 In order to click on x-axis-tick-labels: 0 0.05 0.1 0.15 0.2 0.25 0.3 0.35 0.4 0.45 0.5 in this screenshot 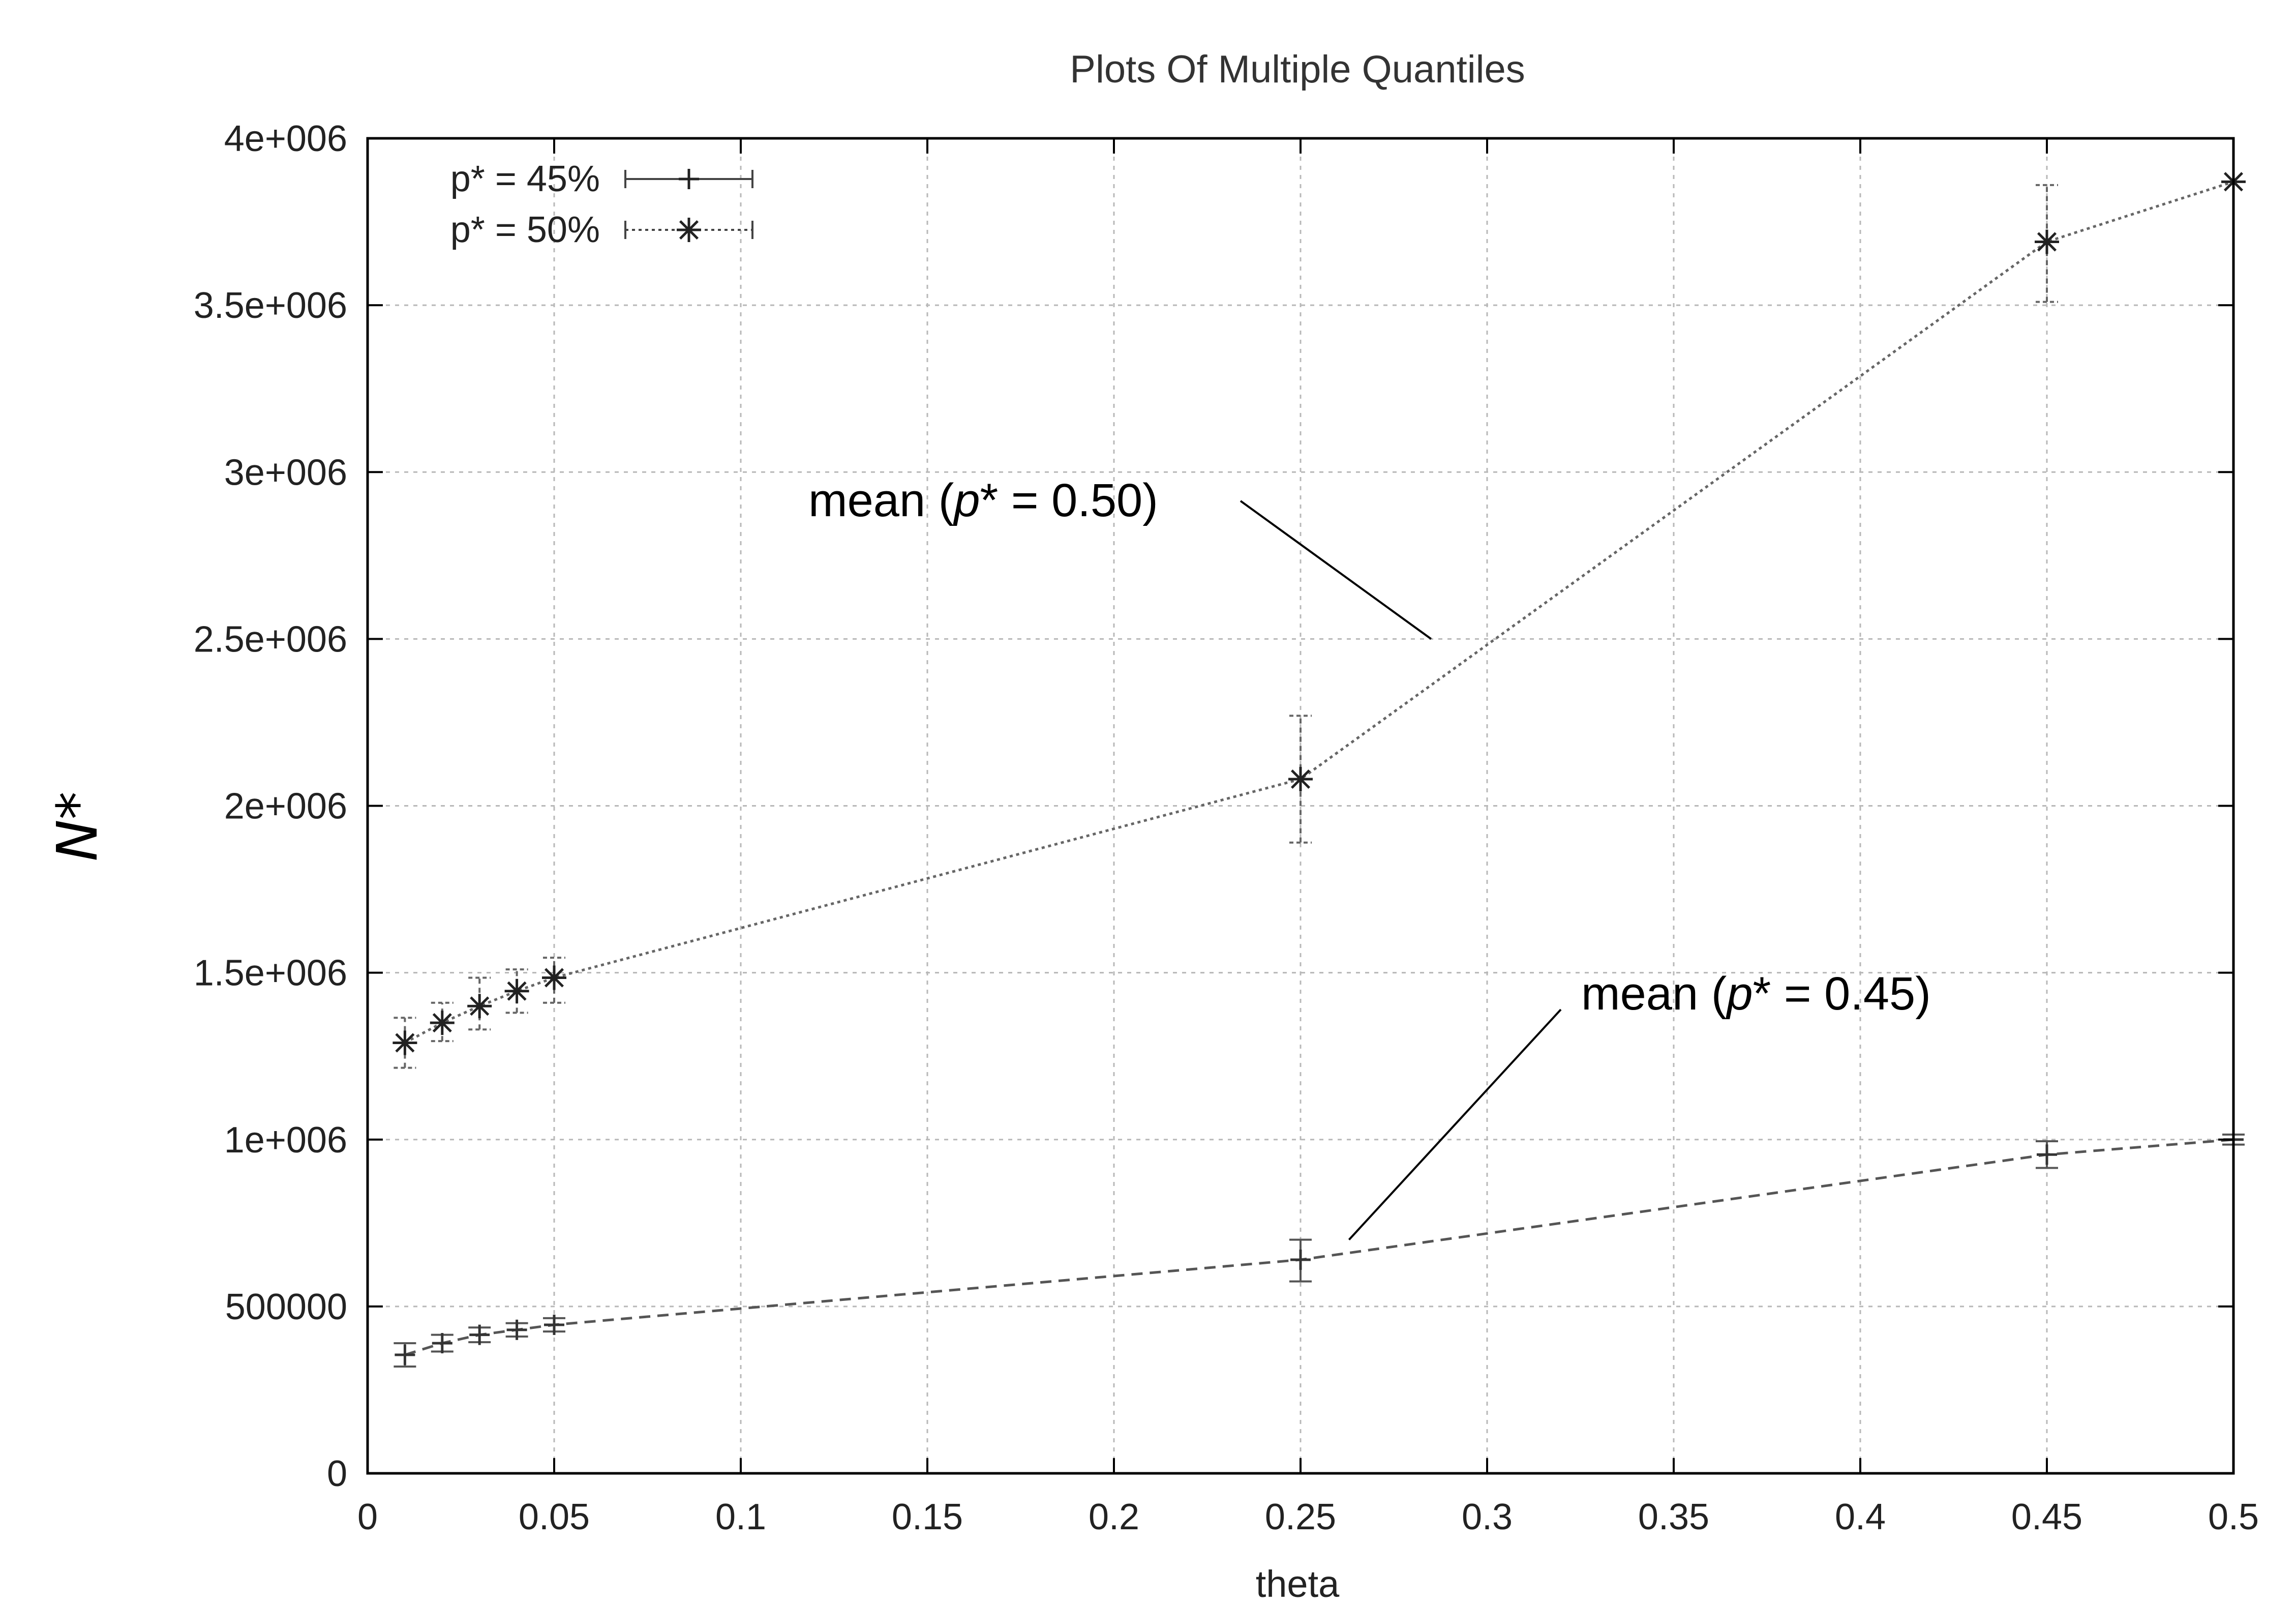, I will do `click(1308, 1517)`.